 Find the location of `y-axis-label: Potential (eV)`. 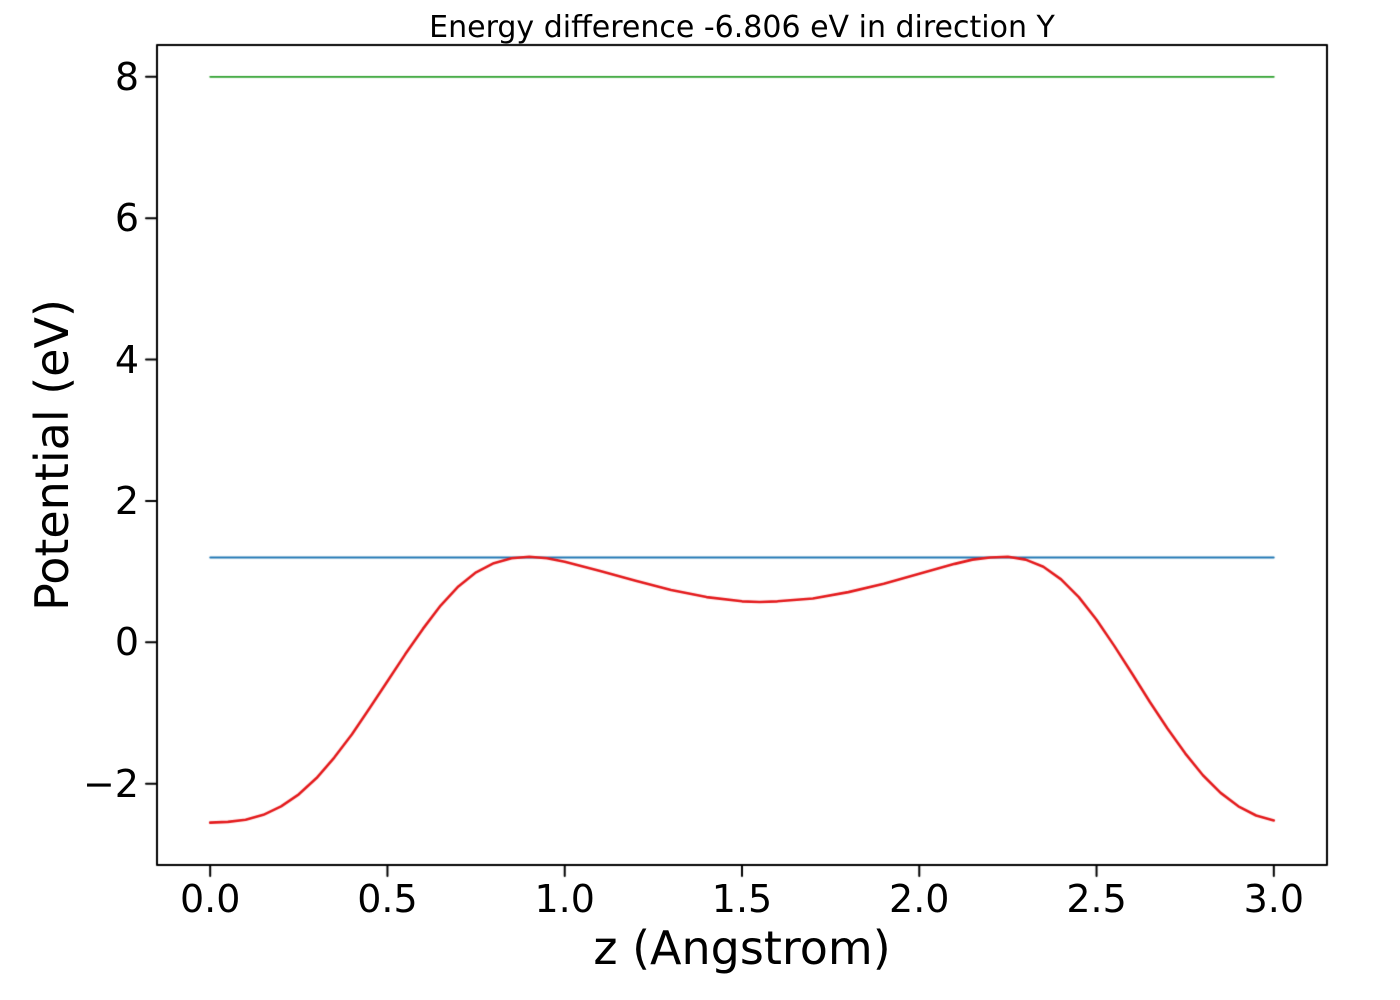

y-axis-label: Potential (eV) is located at coordinates (52, 455).